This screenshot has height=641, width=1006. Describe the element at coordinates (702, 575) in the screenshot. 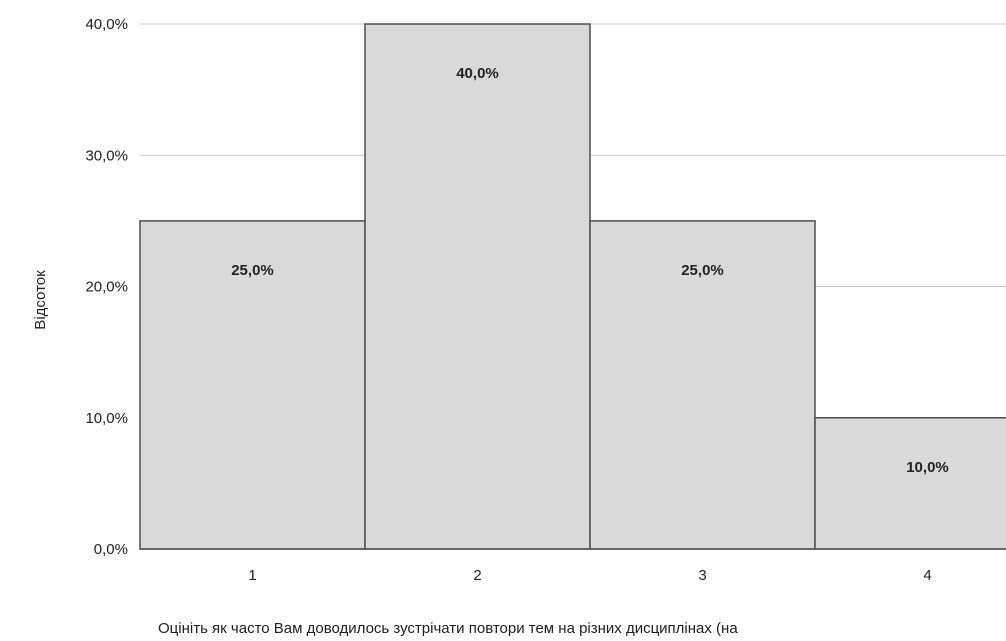

I see `x-tick-label: 3` at that location.